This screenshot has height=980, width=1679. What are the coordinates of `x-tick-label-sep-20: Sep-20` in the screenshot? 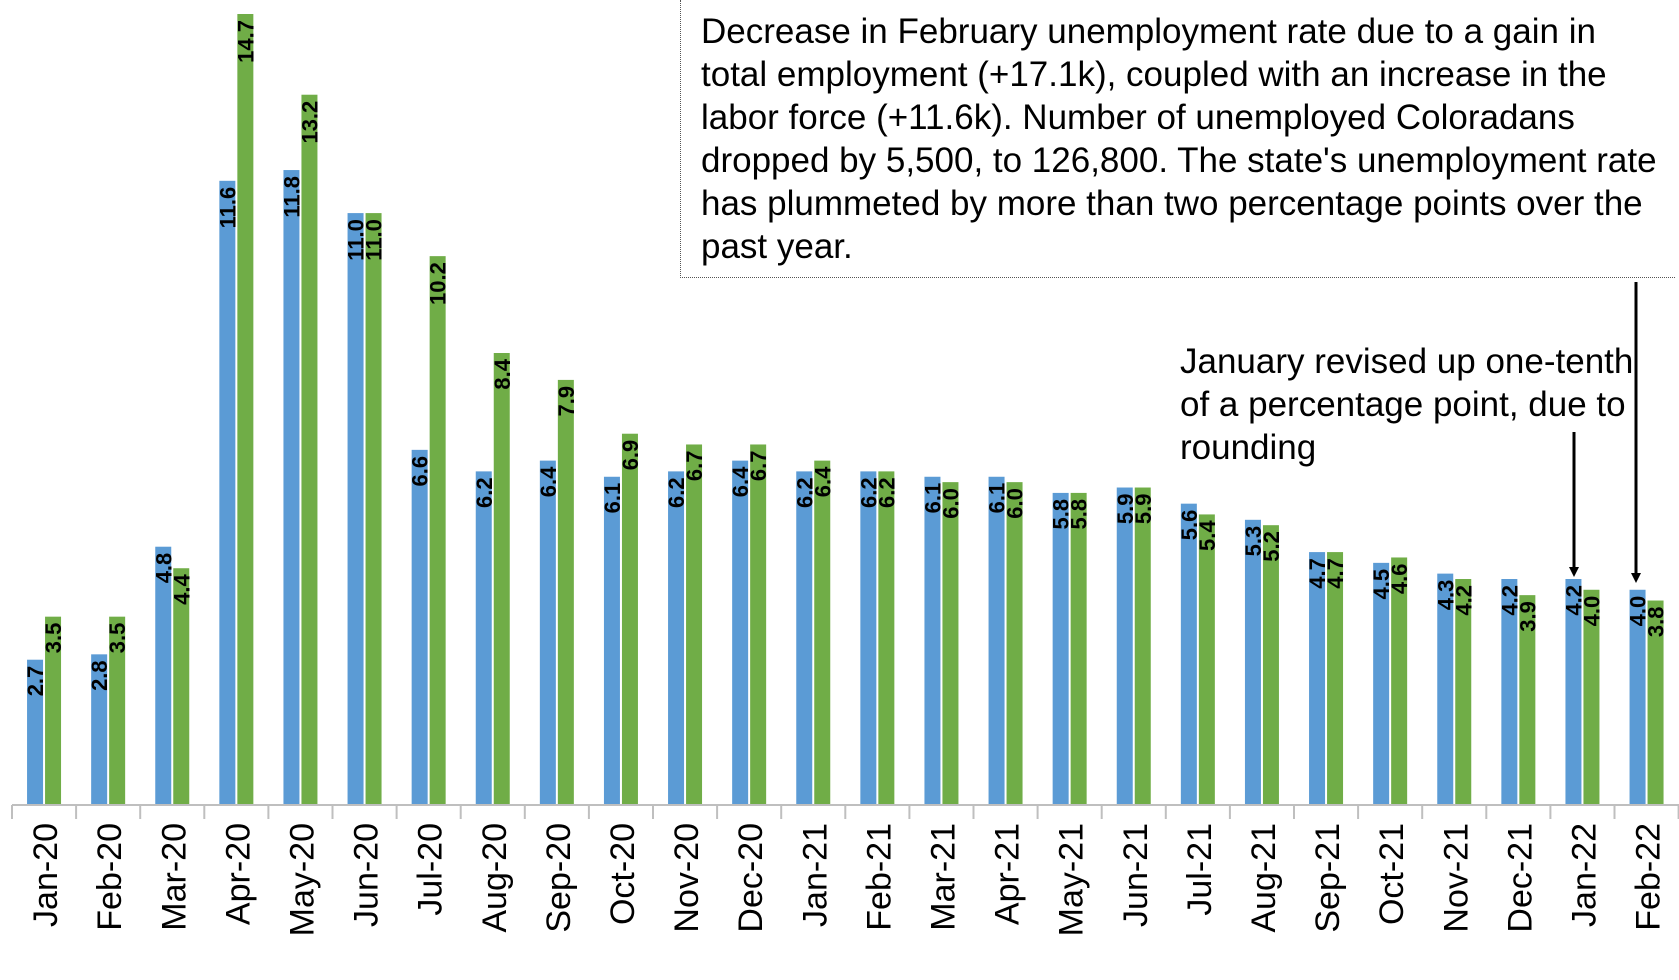 It's located at (559, 878).